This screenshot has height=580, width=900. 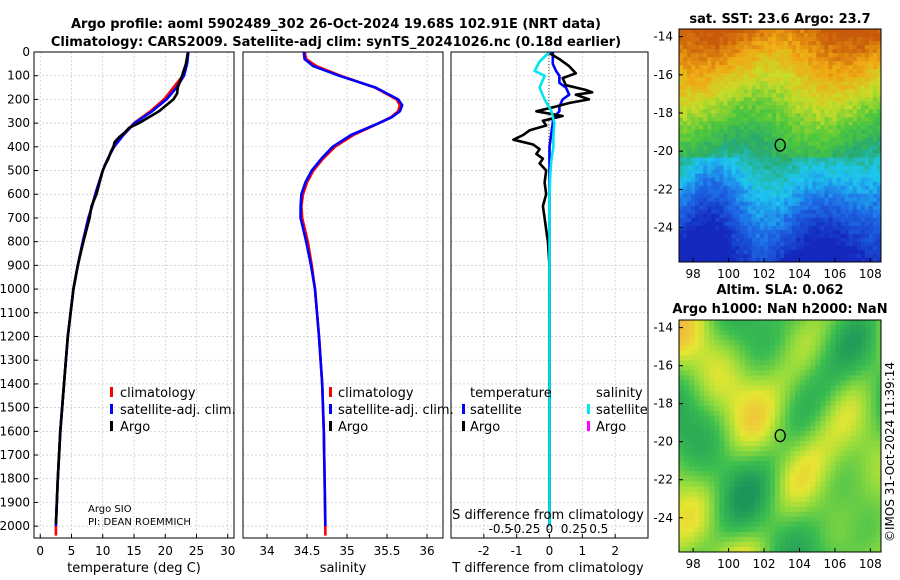 What do you see at coordinates (574, 529) in the screenshot?
I see `s-tick-label: 0.25` at bounding box center [574, 529].